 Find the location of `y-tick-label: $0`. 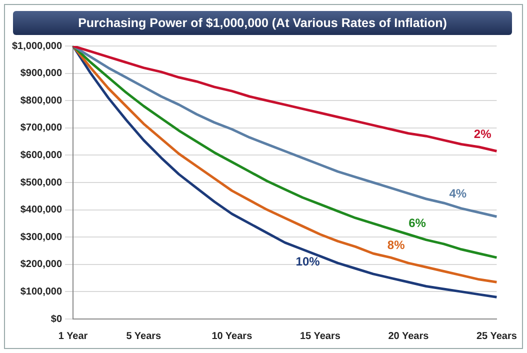

y-tick-label: $0 is located at coordinates (56, 319).